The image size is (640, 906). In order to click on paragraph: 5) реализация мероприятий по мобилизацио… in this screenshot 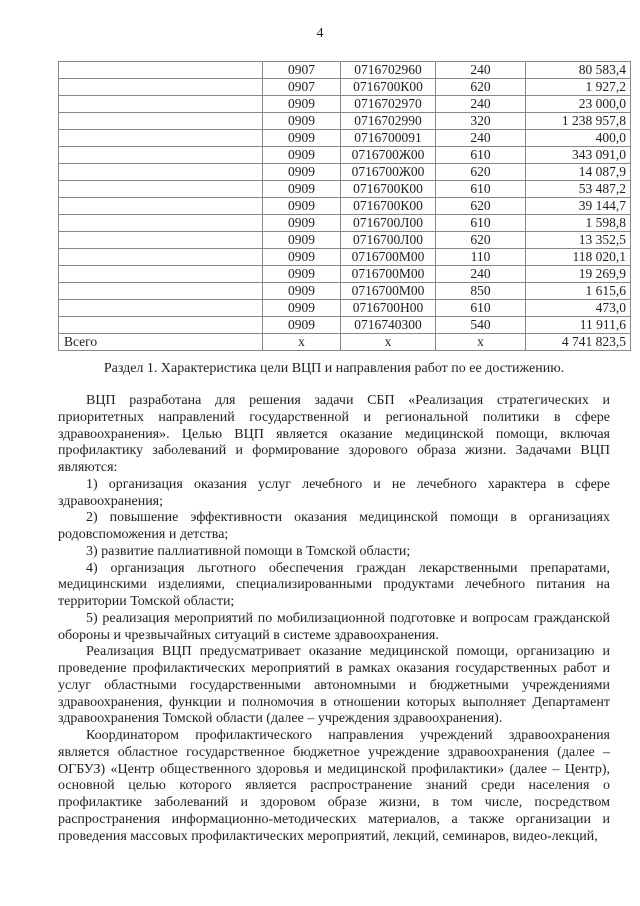, I will do `click(334, 626)`.